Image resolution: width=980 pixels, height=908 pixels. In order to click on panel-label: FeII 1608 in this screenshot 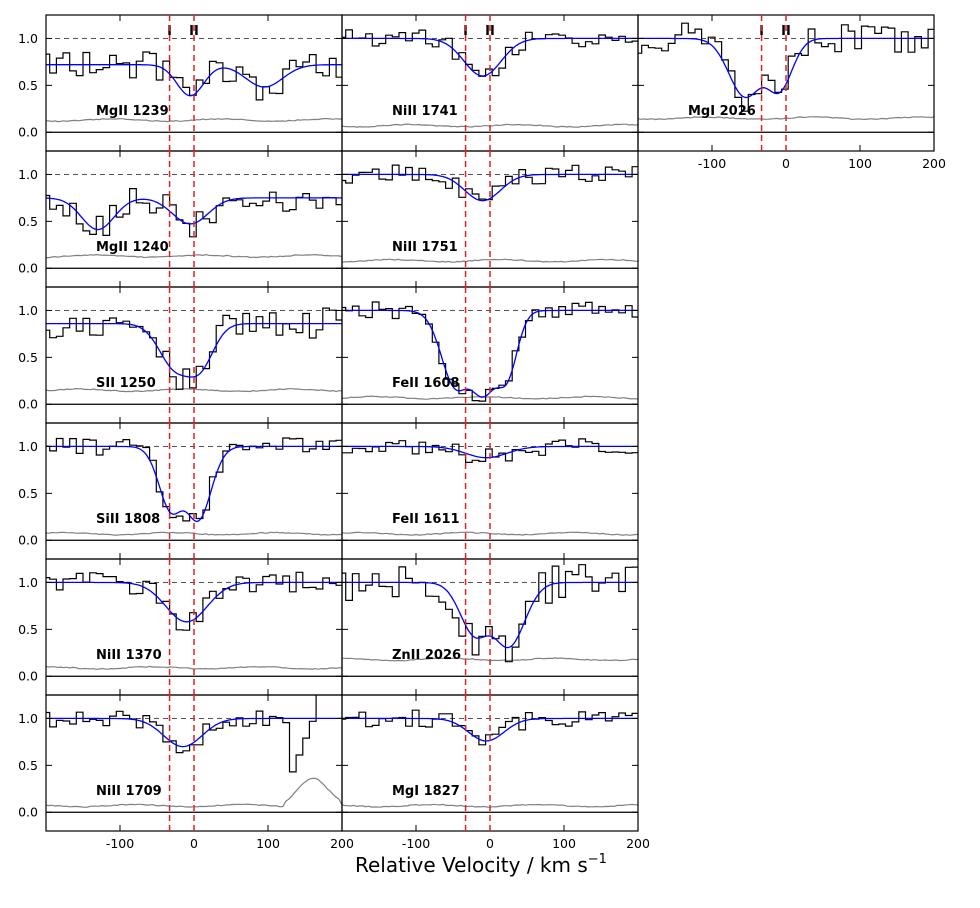, I will do `click(426, 383)`.